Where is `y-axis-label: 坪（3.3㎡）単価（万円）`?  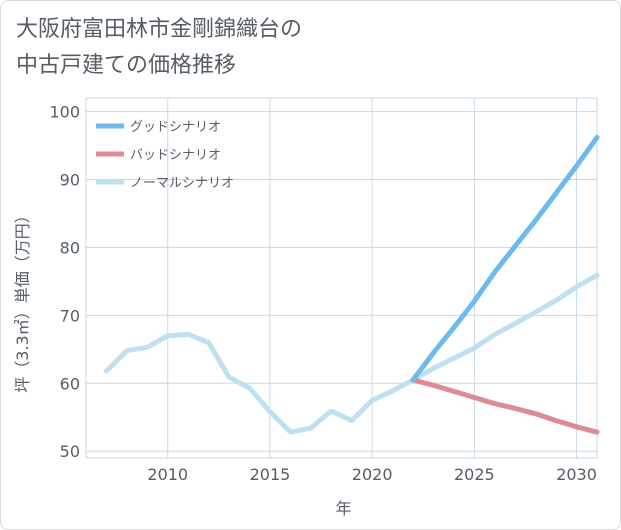
y-axis-label: 坪（3.3㎡）単価（万円） is located at coordinates (22, 299).